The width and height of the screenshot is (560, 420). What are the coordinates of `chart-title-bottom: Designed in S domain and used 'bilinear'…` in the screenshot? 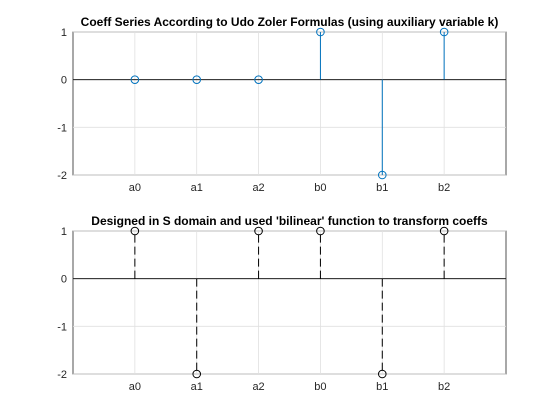 It's located at (289, 221).